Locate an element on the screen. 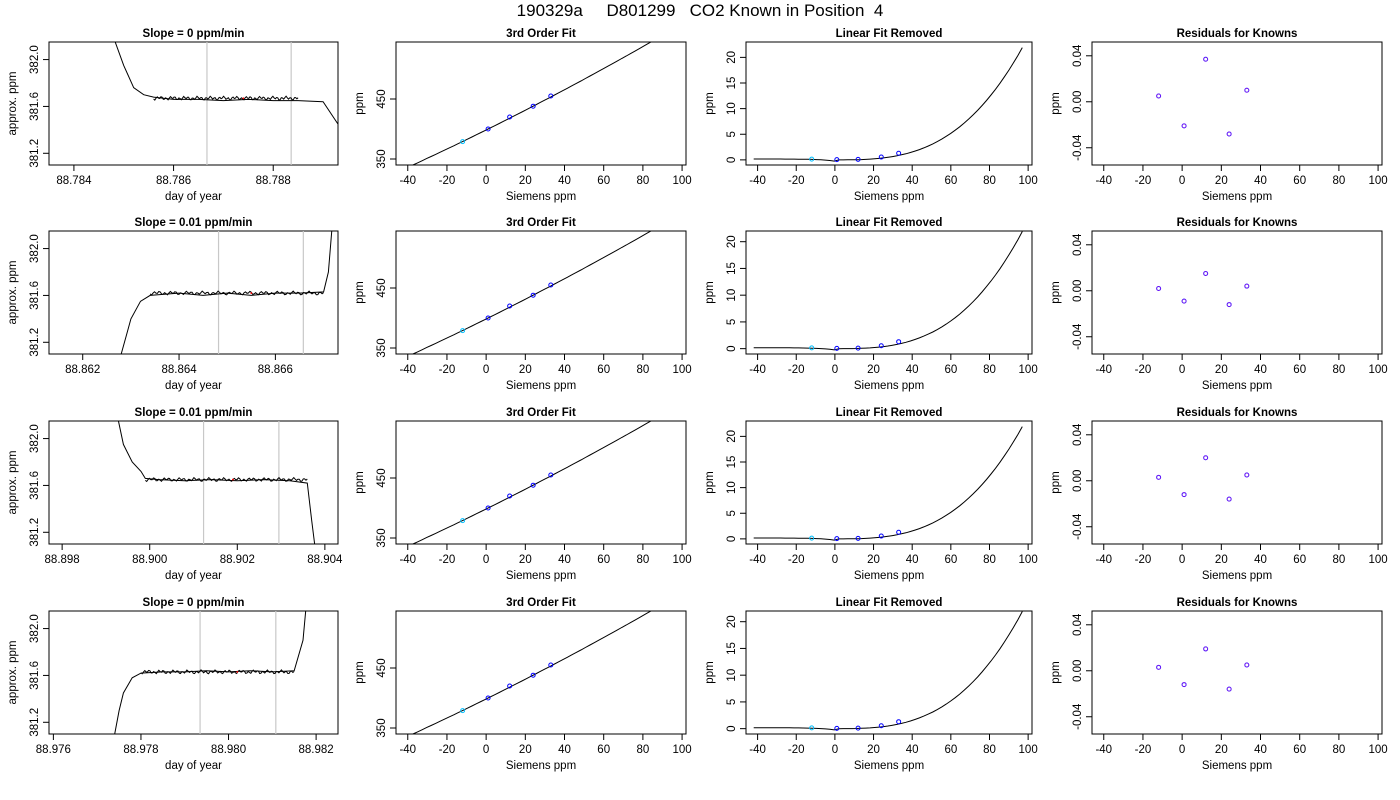 The height and width of the screenshot is (800, 1400). series-line is located at coordinates (226, 292).